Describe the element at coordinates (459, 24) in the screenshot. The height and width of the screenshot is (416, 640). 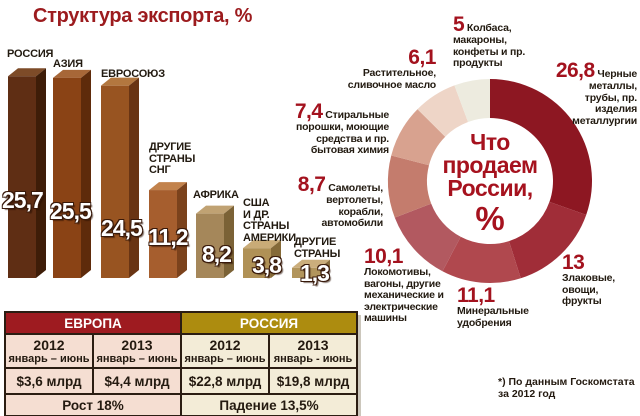
I see `donut-value-label: 5` at that location.